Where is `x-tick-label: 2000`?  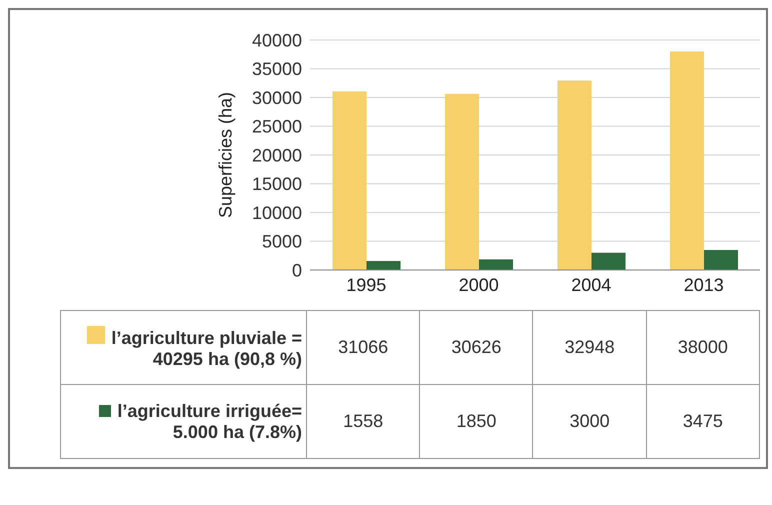
x-tick-label: 2000 is located at coordinates (478, 284).